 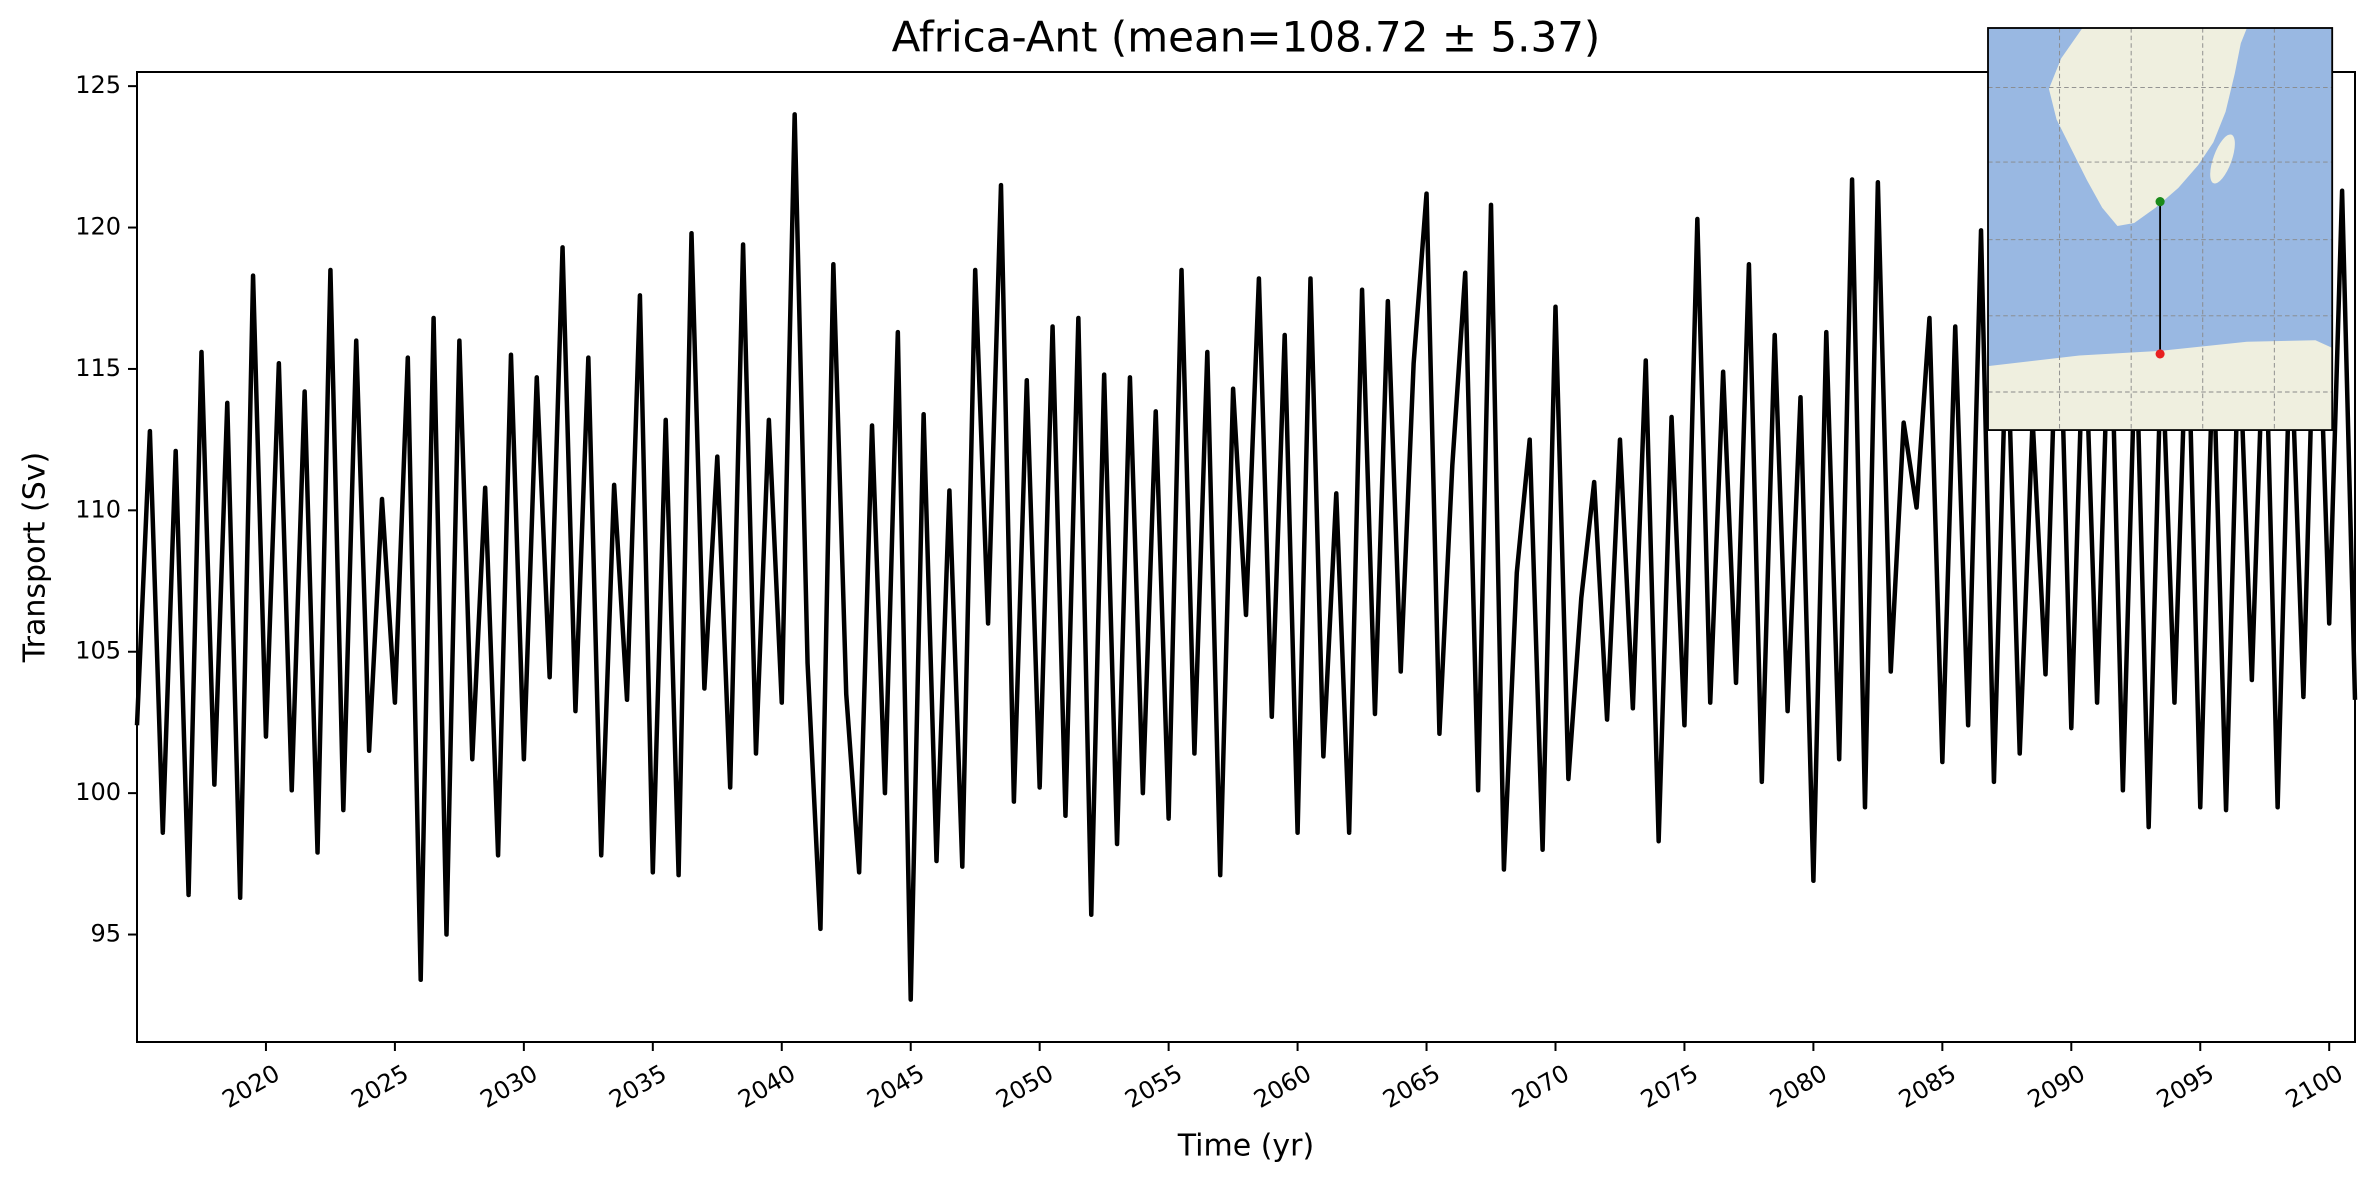 I want to click on x-tick-label: 2090, so click(x=2056, y=1086).